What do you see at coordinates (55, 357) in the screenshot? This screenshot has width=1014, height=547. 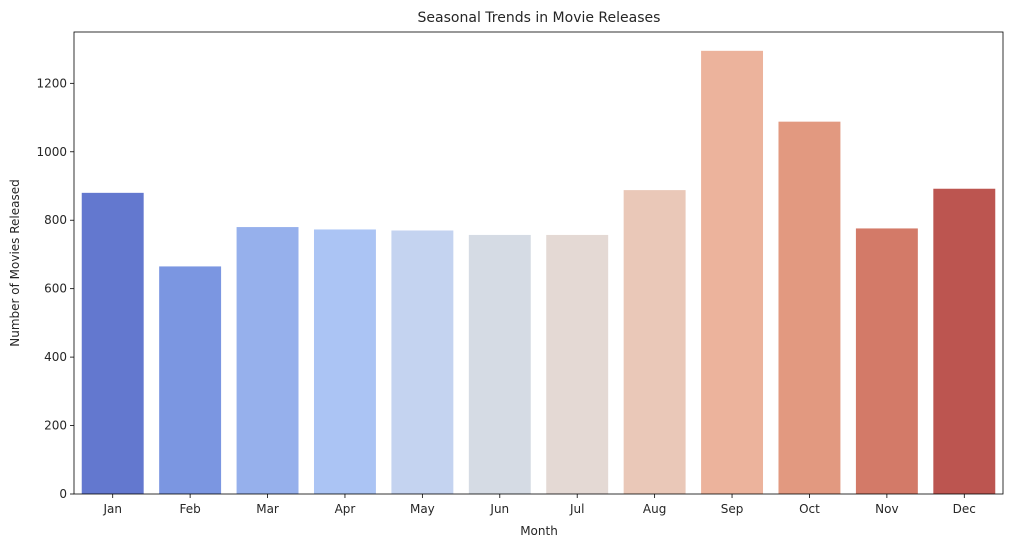 I see `y-tick-label: 400` at bounding box center [55, 357].